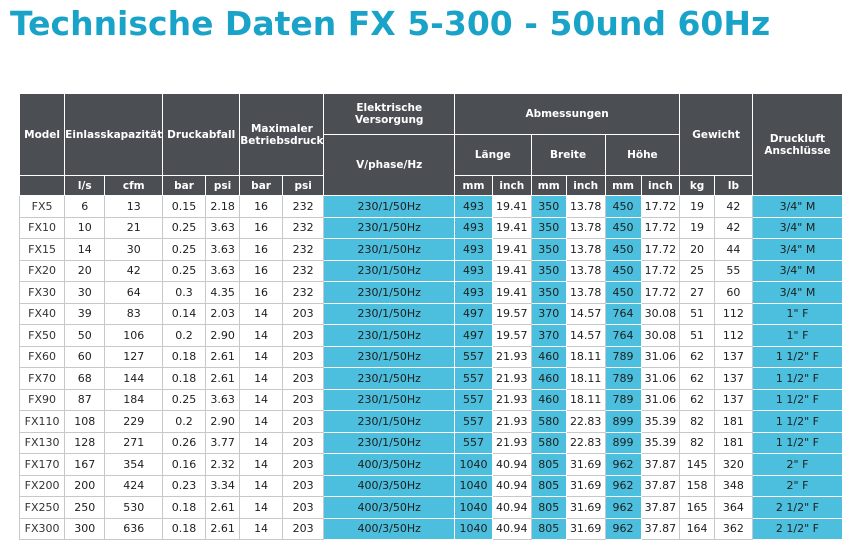 The height and width of the screenshot is (540, 843). Describe the element at coordinates (697, 185) in the screenshot. I see `unit-kg: kg` at that location.